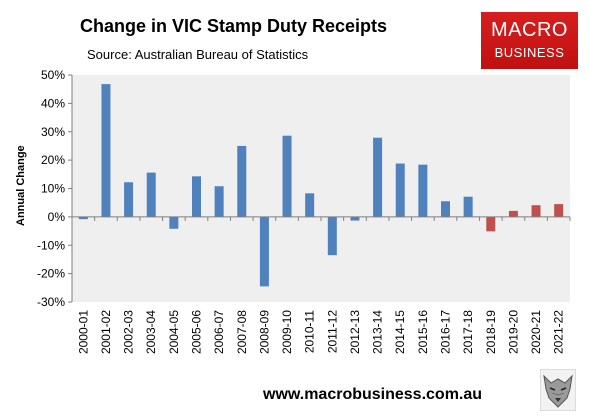 This screenshot has height=420, width=589. I want to click on x-tick-label: 2006-07, so click(219, 332).